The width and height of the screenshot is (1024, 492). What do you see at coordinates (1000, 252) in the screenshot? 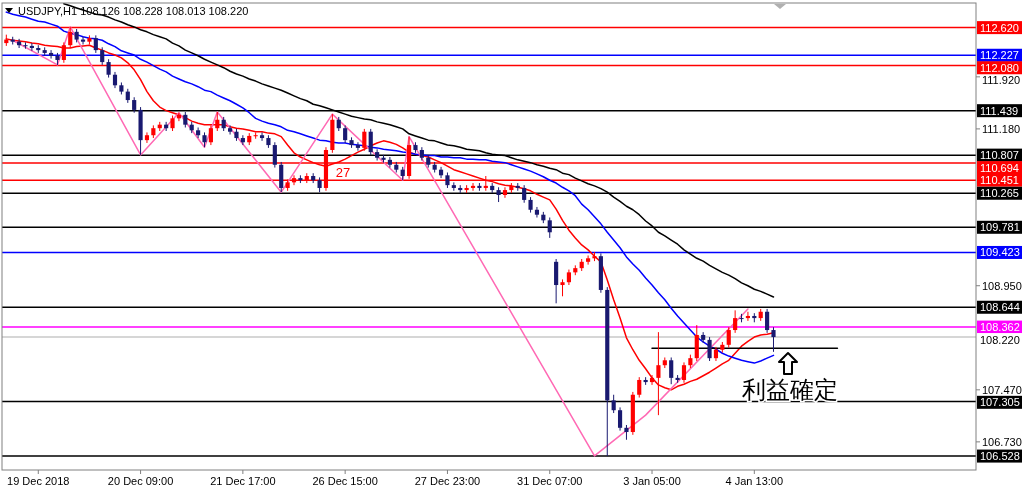
I see `ref-line-label: 109.423` at bounding box center [1000, 252].